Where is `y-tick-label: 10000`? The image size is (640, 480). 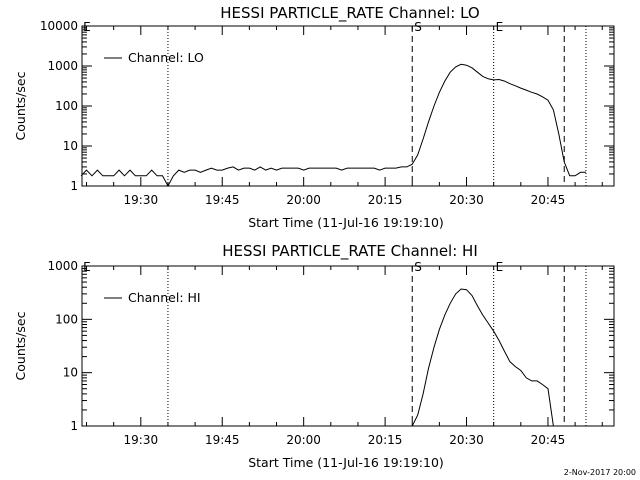 y-tick-label: 10000 is located at coordinates (59, 26).